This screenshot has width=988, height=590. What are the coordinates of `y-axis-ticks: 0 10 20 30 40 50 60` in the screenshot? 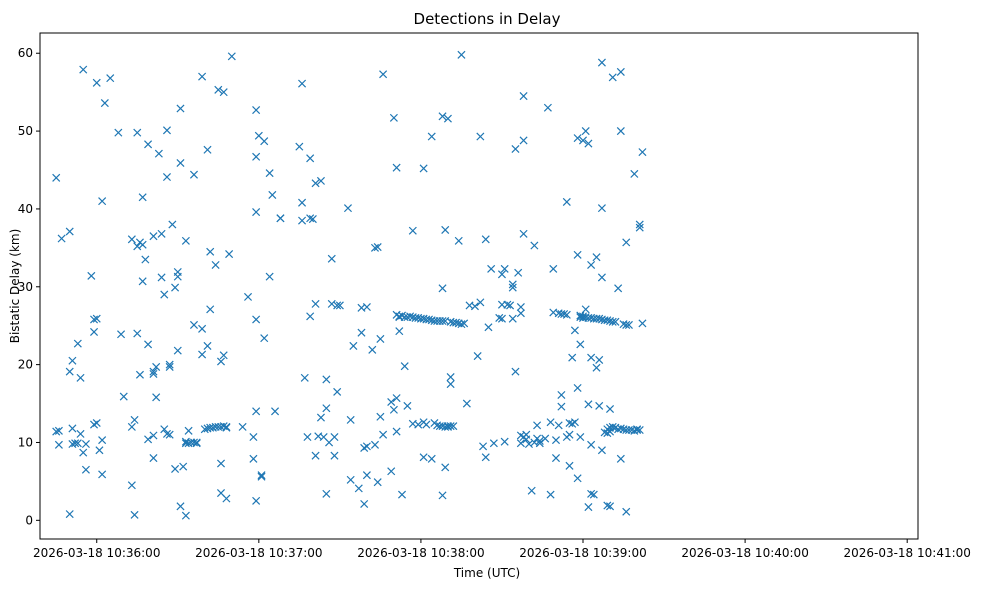 It's located at (29, 286).